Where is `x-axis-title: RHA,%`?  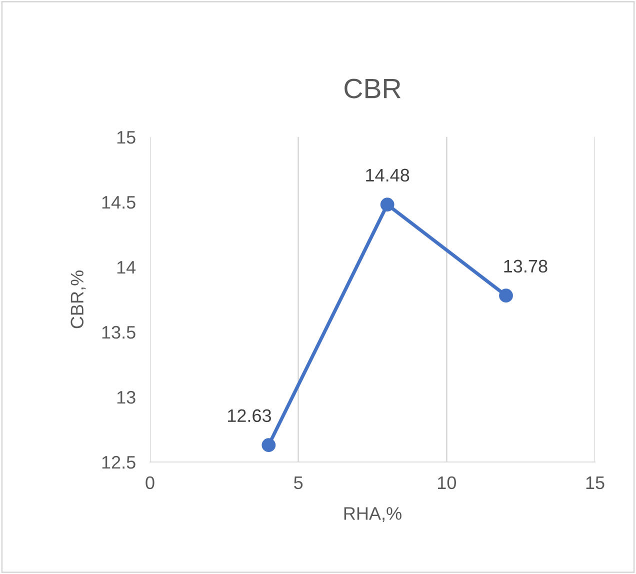 x-axis-title: RHA,% is located at coordinates (373, 514).